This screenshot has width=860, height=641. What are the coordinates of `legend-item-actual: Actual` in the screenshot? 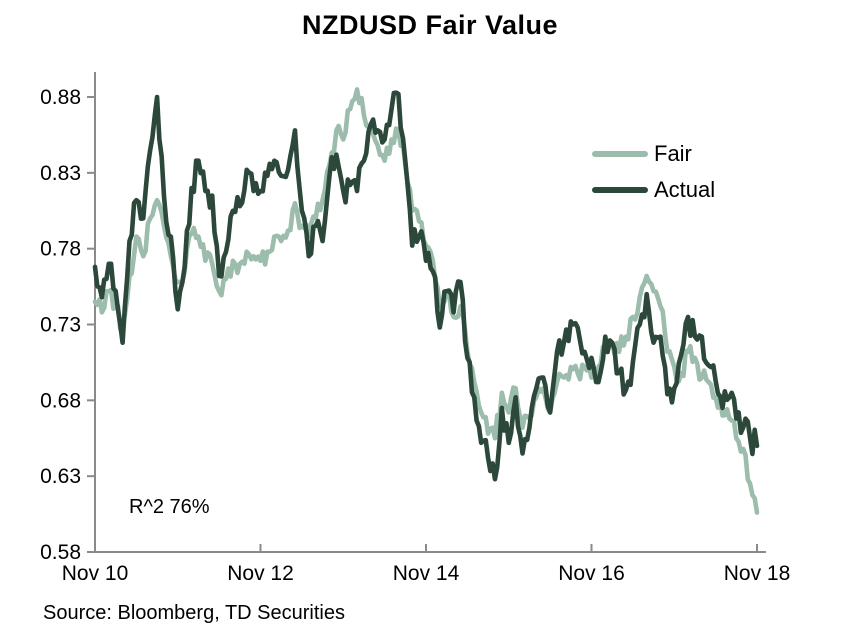 It's located at (653, 190).